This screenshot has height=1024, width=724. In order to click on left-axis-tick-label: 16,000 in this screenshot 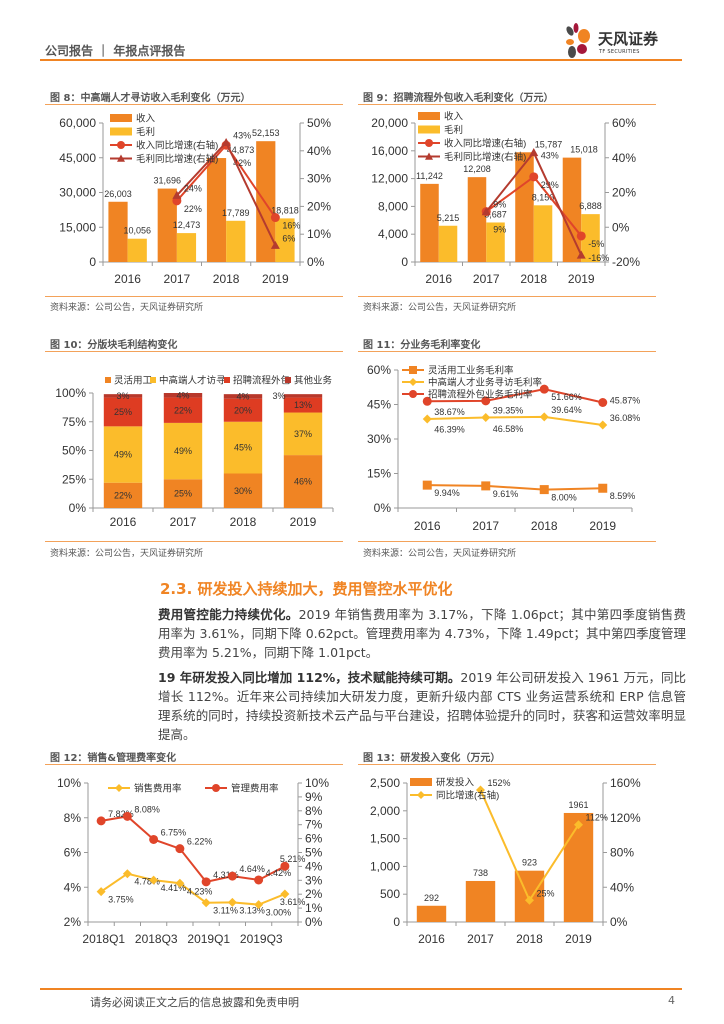, I will do `click(389, 151)`.